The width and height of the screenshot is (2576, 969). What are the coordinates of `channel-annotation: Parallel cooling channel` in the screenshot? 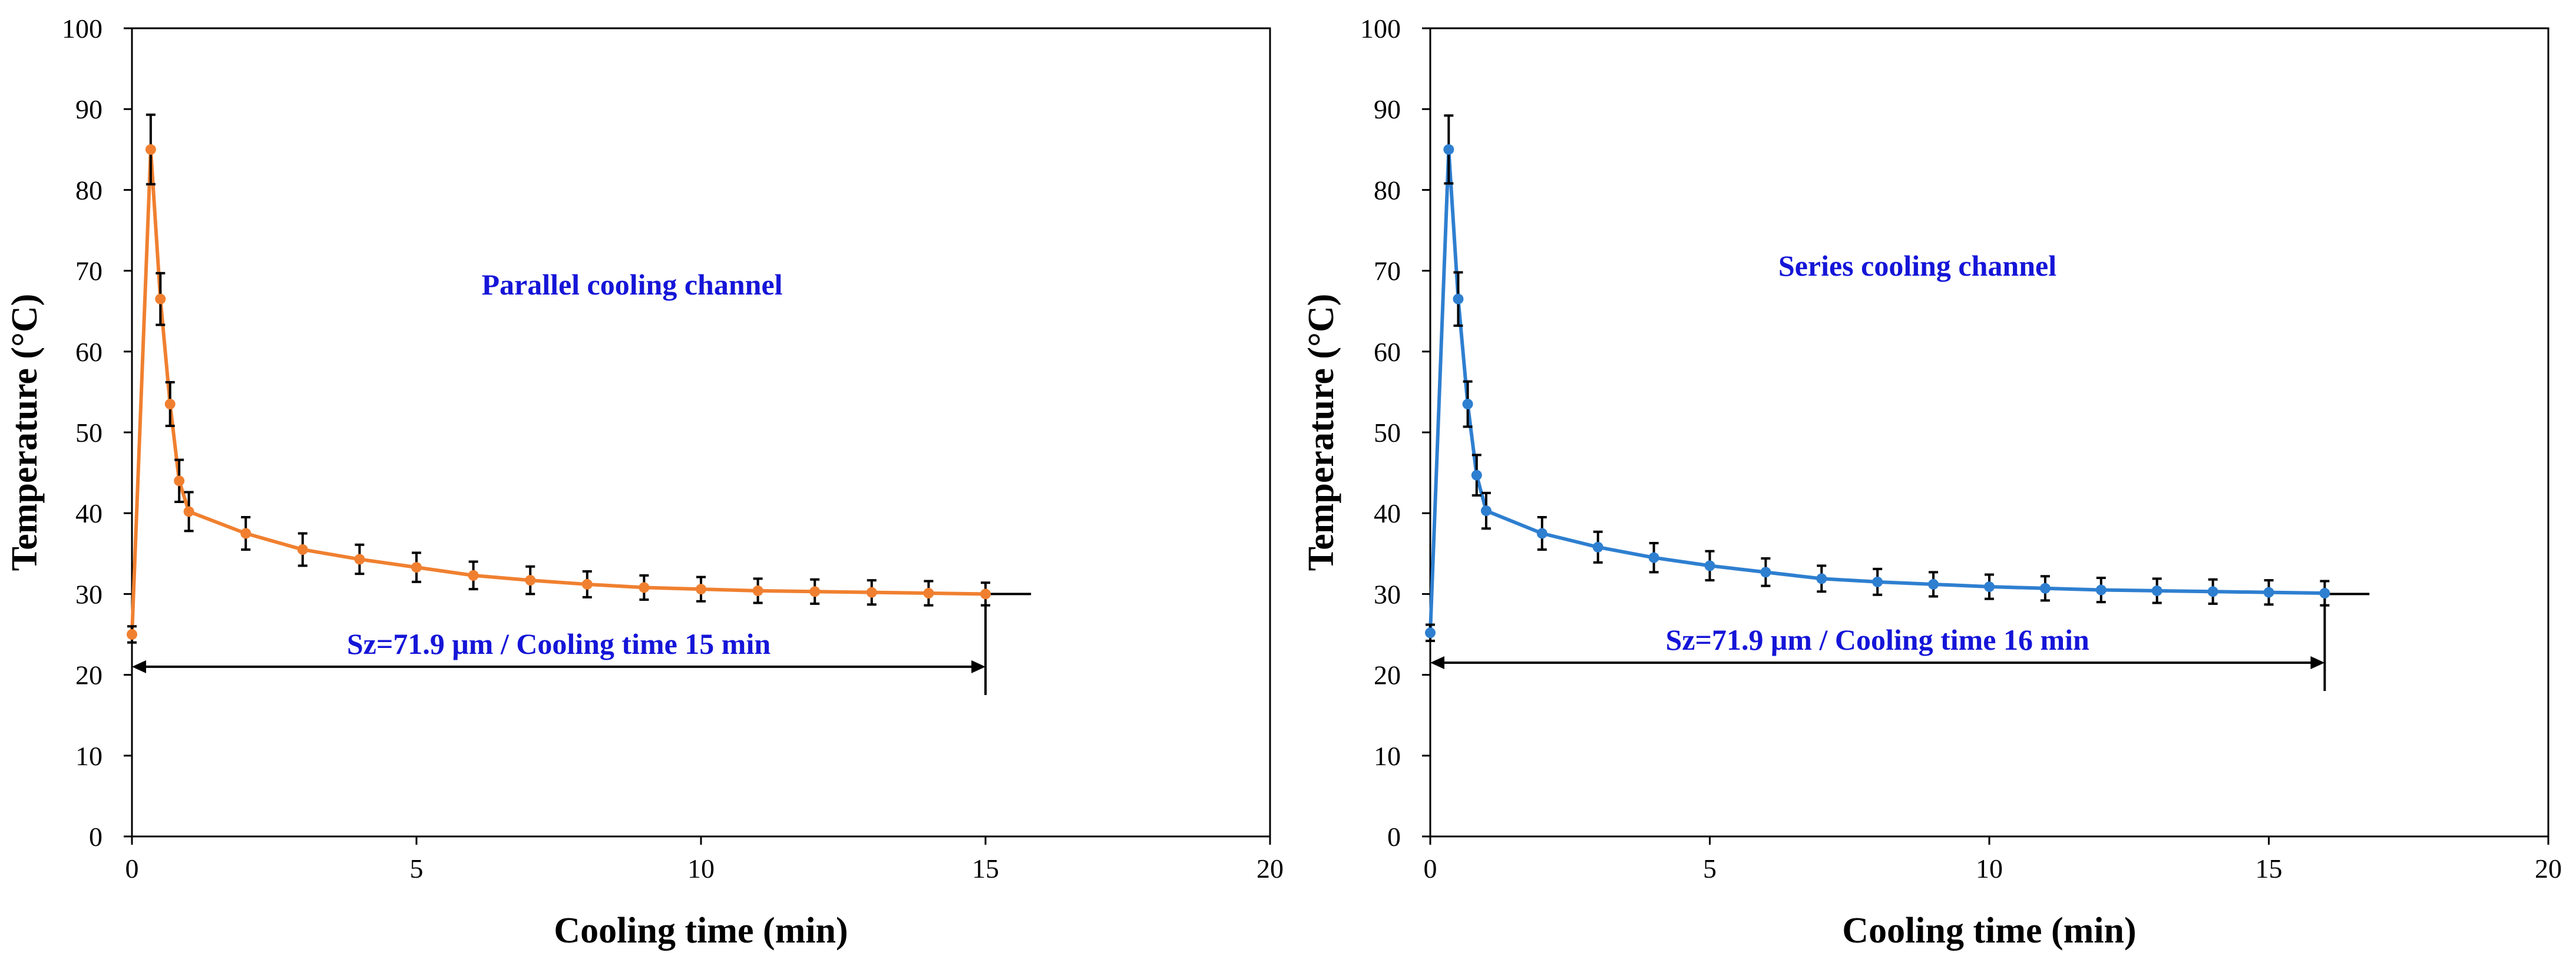 It's located at (631, 284).